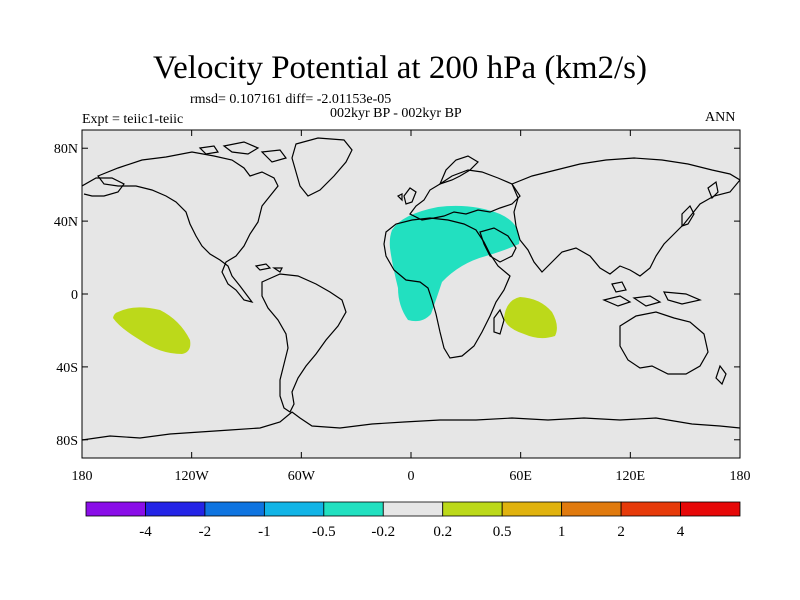  Describe the element at coordinates (454, 263) in the screenshot. I see `africa-negative-anomaly` at that location.